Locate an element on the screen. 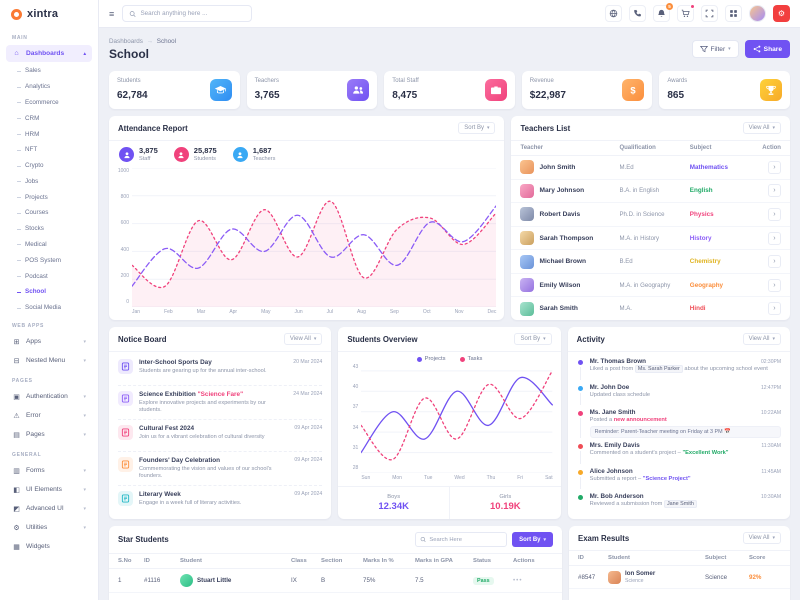 The width and height of the screenshot is (800, 600). attendance-chip: 1,687 Teachers is located at coordinates (253, 154).